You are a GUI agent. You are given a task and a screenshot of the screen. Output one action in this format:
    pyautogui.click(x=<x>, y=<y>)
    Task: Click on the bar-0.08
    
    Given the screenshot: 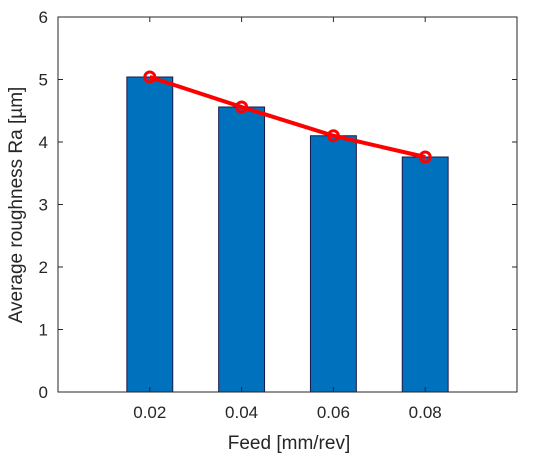 What is the action you would take?
    pyautogui.click(x=425, y=274)
    